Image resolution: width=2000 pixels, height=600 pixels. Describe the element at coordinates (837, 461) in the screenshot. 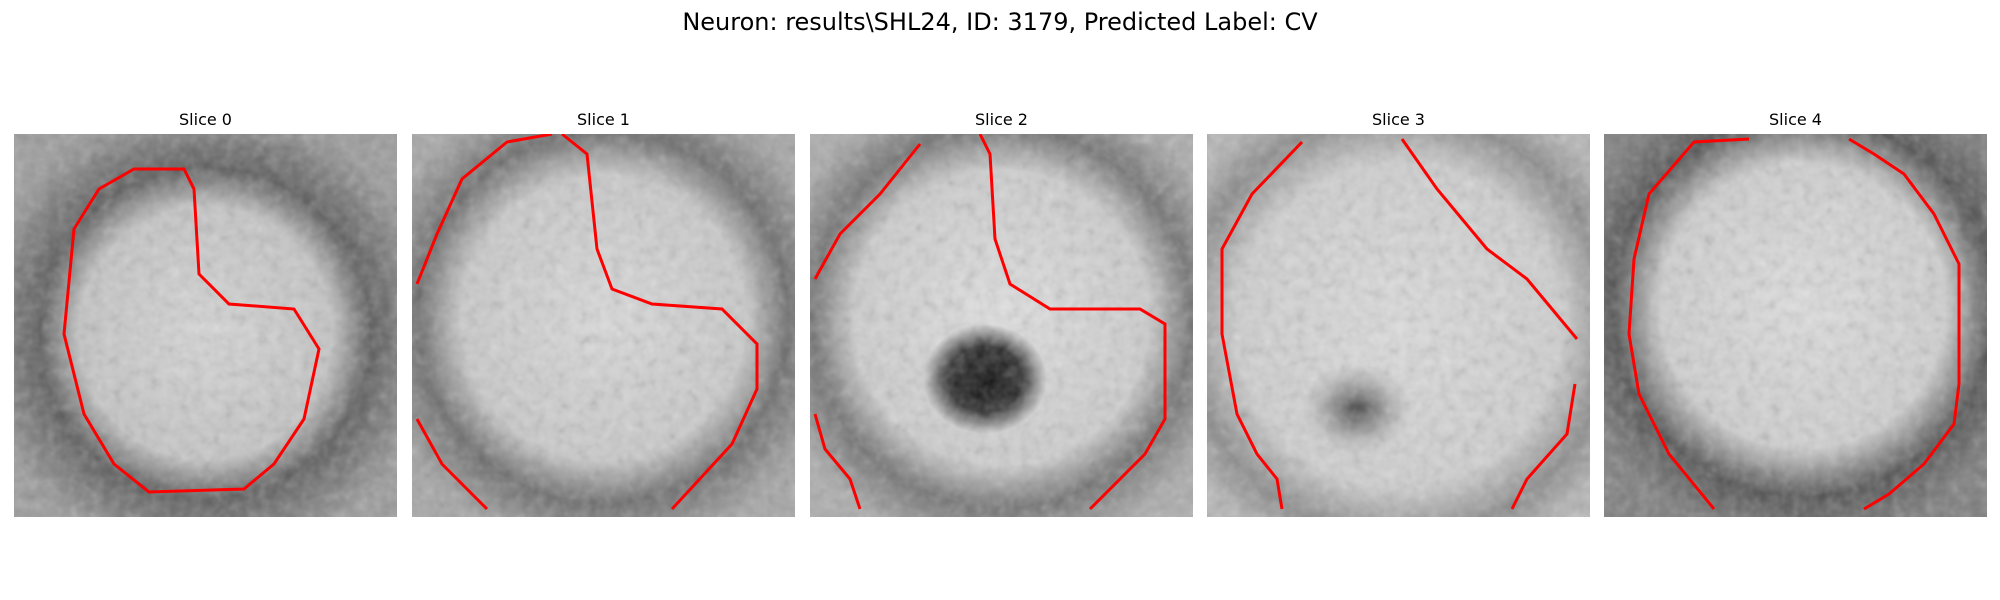

I see `contour-line-2c` at that location.